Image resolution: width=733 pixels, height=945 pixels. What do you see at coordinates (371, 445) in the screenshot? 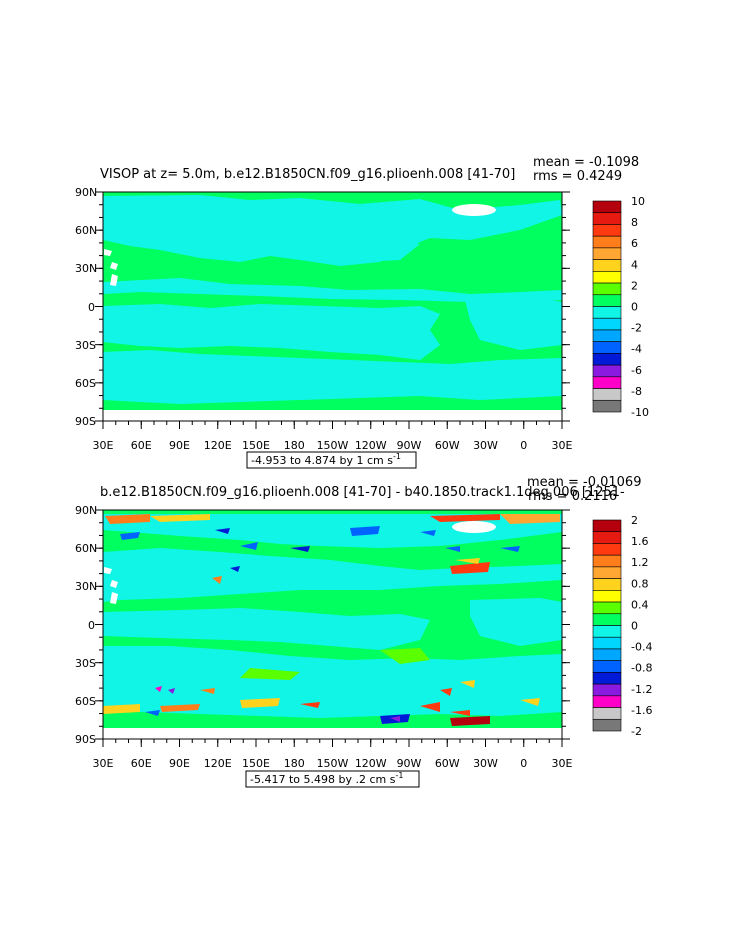
I see `panel-1-xtick-7: 120W` at bounding box center [371, 445].